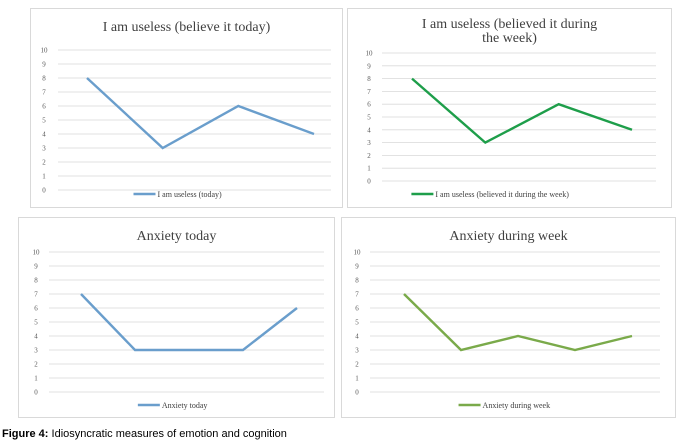  I want to click on legend-label: I am useless (today), so click(190, 194).